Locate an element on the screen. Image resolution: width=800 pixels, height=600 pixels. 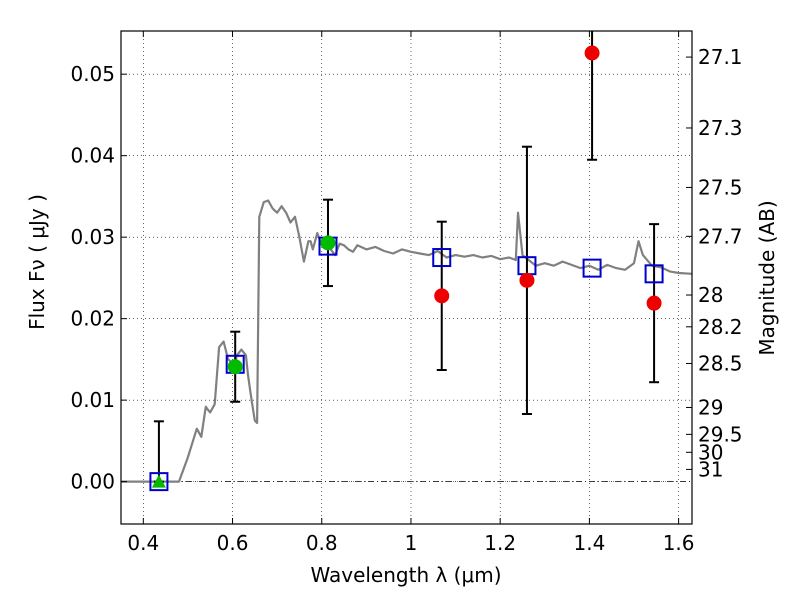
y2-tick-label: 29 is located at coordinates (710, 407).